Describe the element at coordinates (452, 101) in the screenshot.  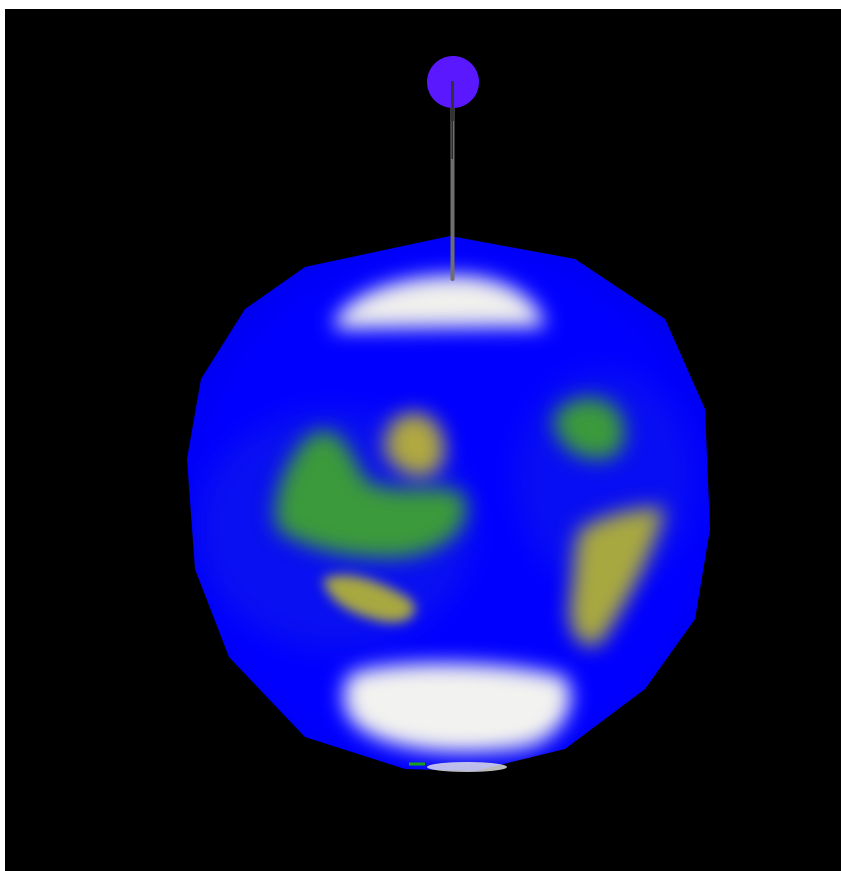
I see `pin-shaft-top` at that location.